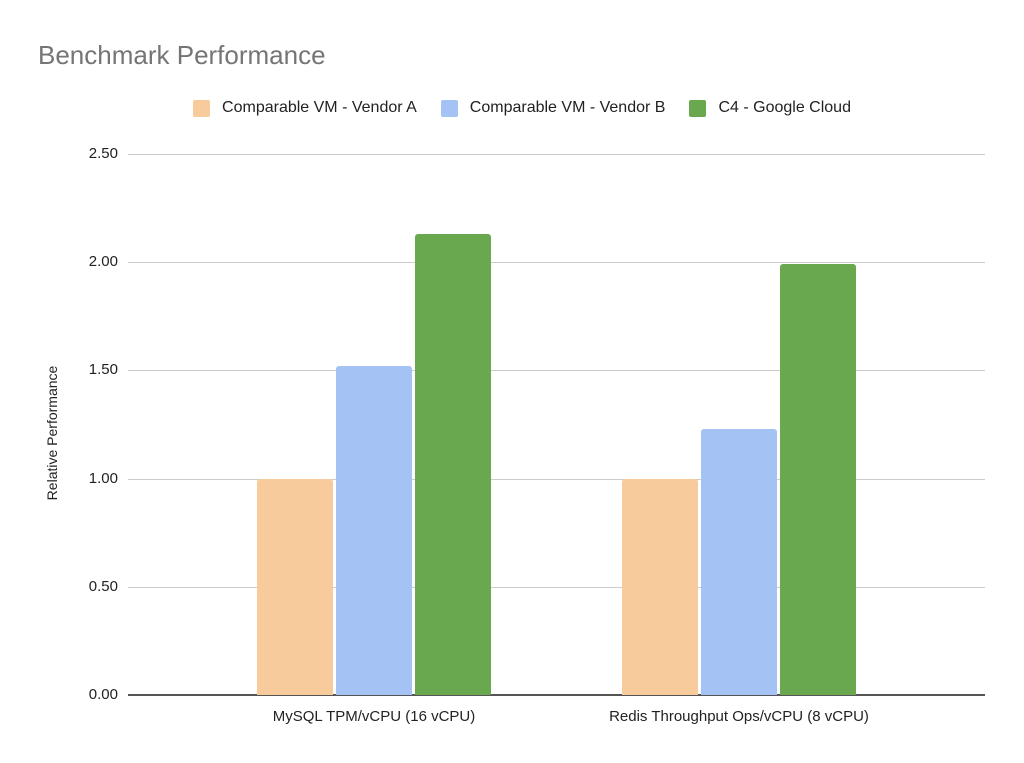  Describe the element at coordinates (784, 107) in the screenshot. I see `legend-label: C4 - Google Cloud` at that location.